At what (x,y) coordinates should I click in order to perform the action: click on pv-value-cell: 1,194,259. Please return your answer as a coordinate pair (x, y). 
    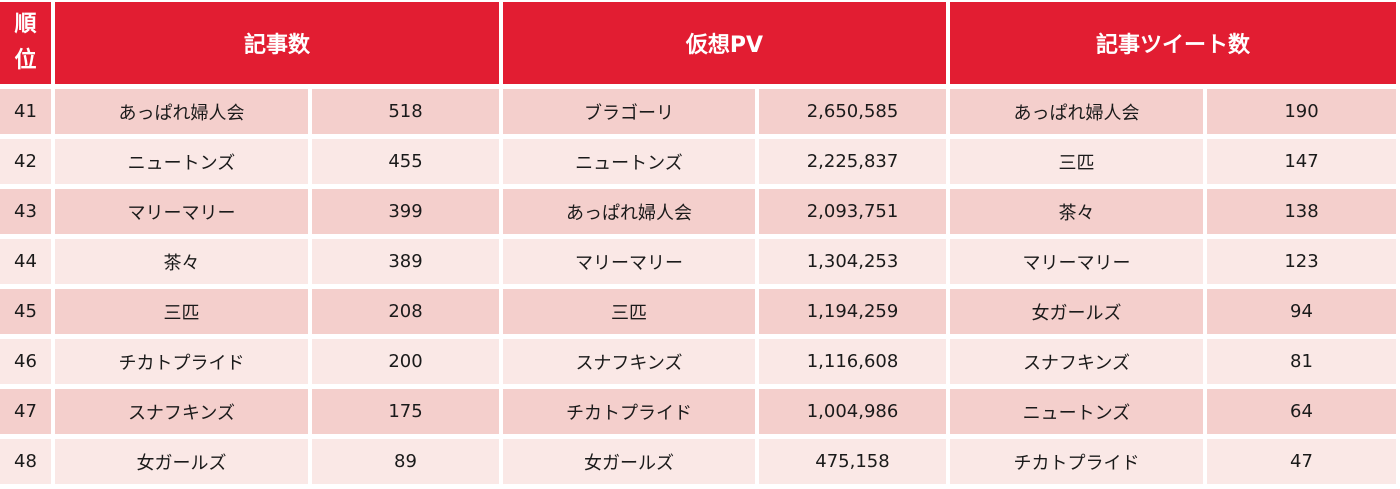
    Looking at the image, I should click on (852, 311).